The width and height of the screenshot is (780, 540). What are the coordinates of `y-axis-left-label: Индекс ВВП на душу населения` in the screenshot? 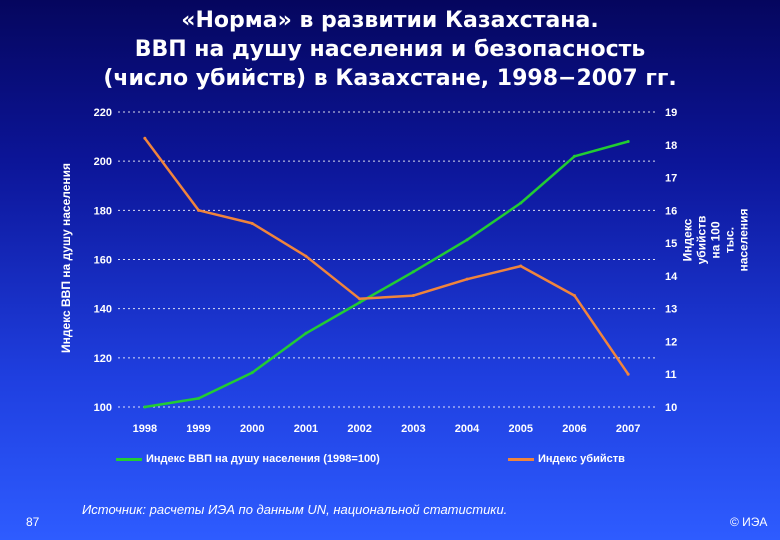 It's located at (66, 258).